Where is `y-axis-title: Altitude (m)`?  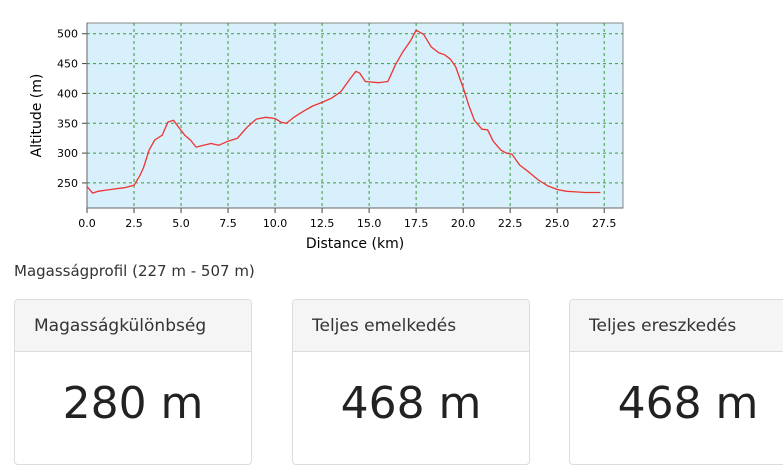
y-axis-title: Altitude (m) is located at coordinates (37, 116).